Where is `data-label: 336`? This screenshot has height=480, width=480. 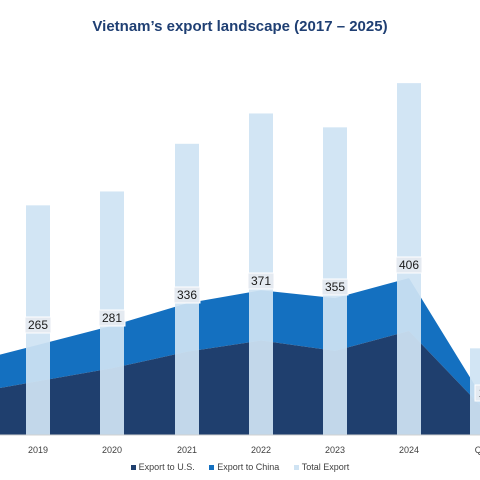
data-label: 336 is located at coordinates (187, 295).